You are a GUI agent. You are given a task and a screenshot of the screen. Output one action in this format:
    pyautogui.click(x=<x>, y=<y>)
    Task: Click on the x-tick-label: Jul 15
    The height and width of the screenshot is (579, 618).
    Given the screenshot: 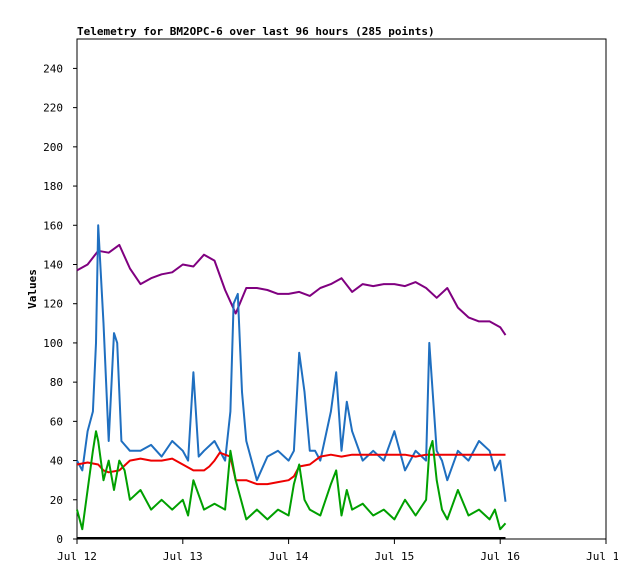 What is the action you would take?
    pyautogui.click(x=395, y=556)
    